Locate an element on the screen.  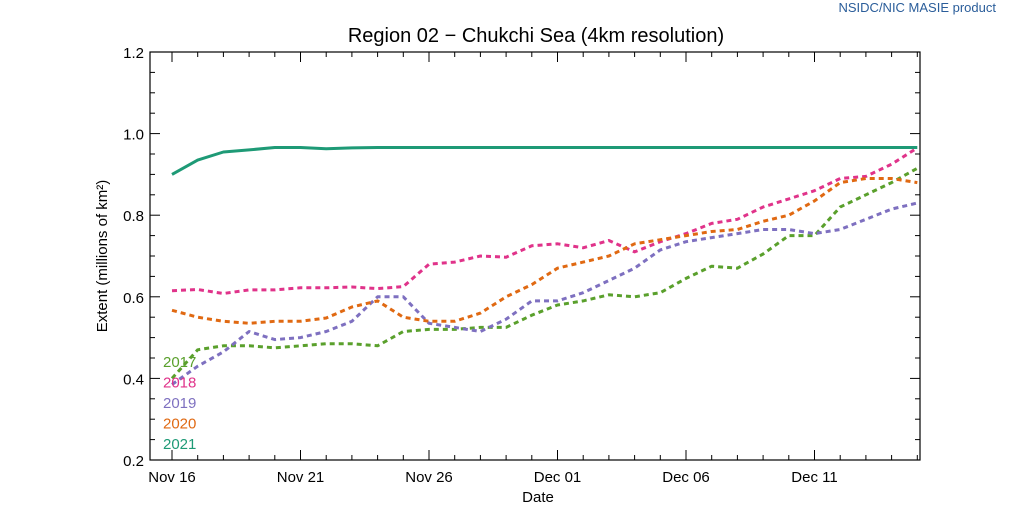
y-tick-label: 0.2 is located at coordinates (133, 461).